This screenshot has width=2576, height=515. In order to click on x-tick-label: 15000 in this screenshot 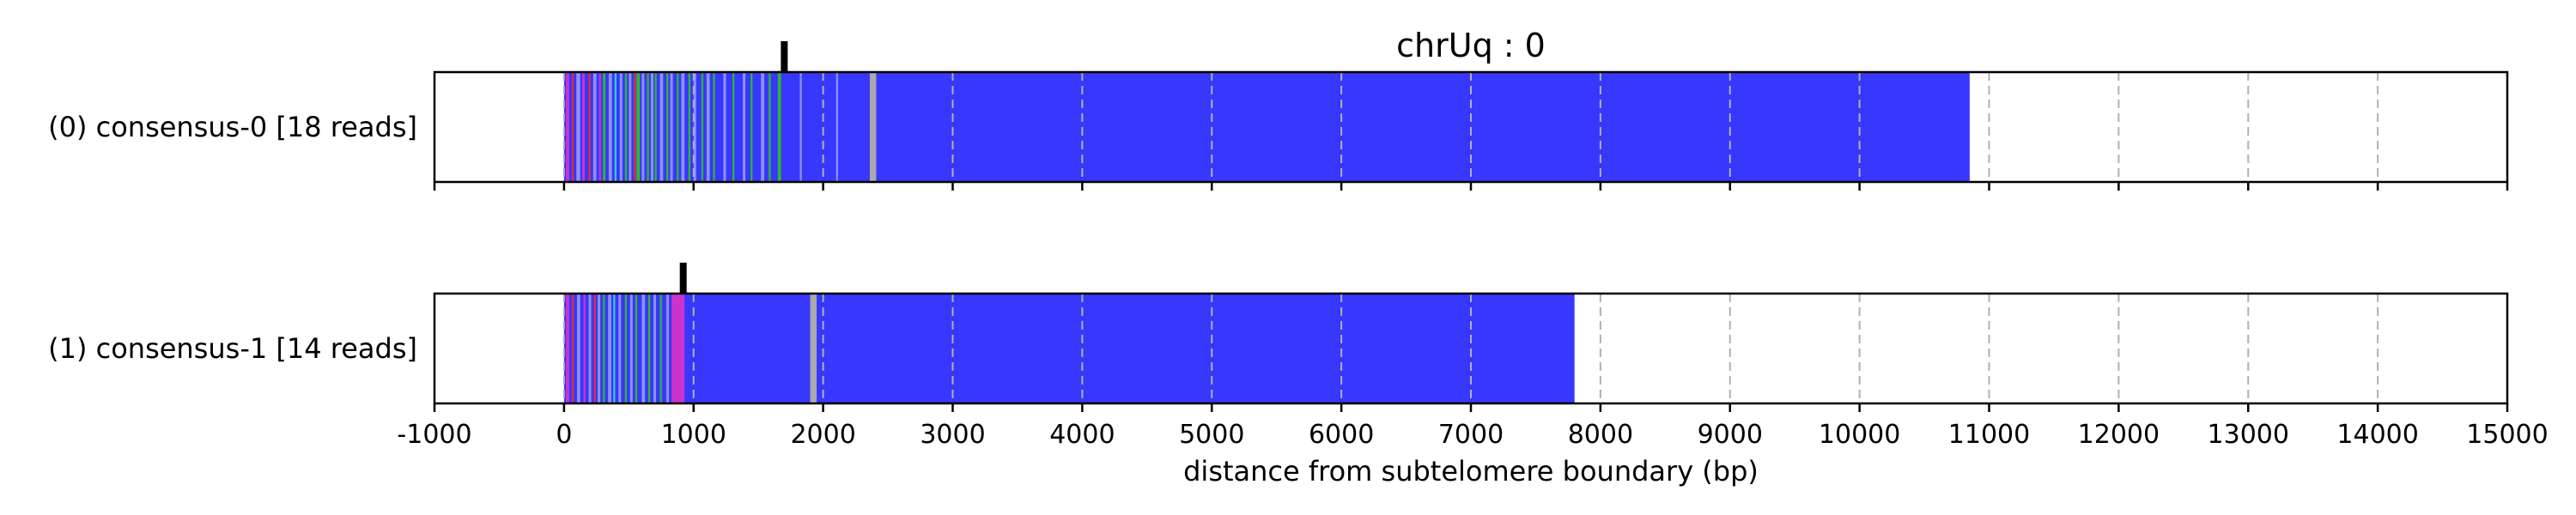, I will do `click(2507, 435)`.